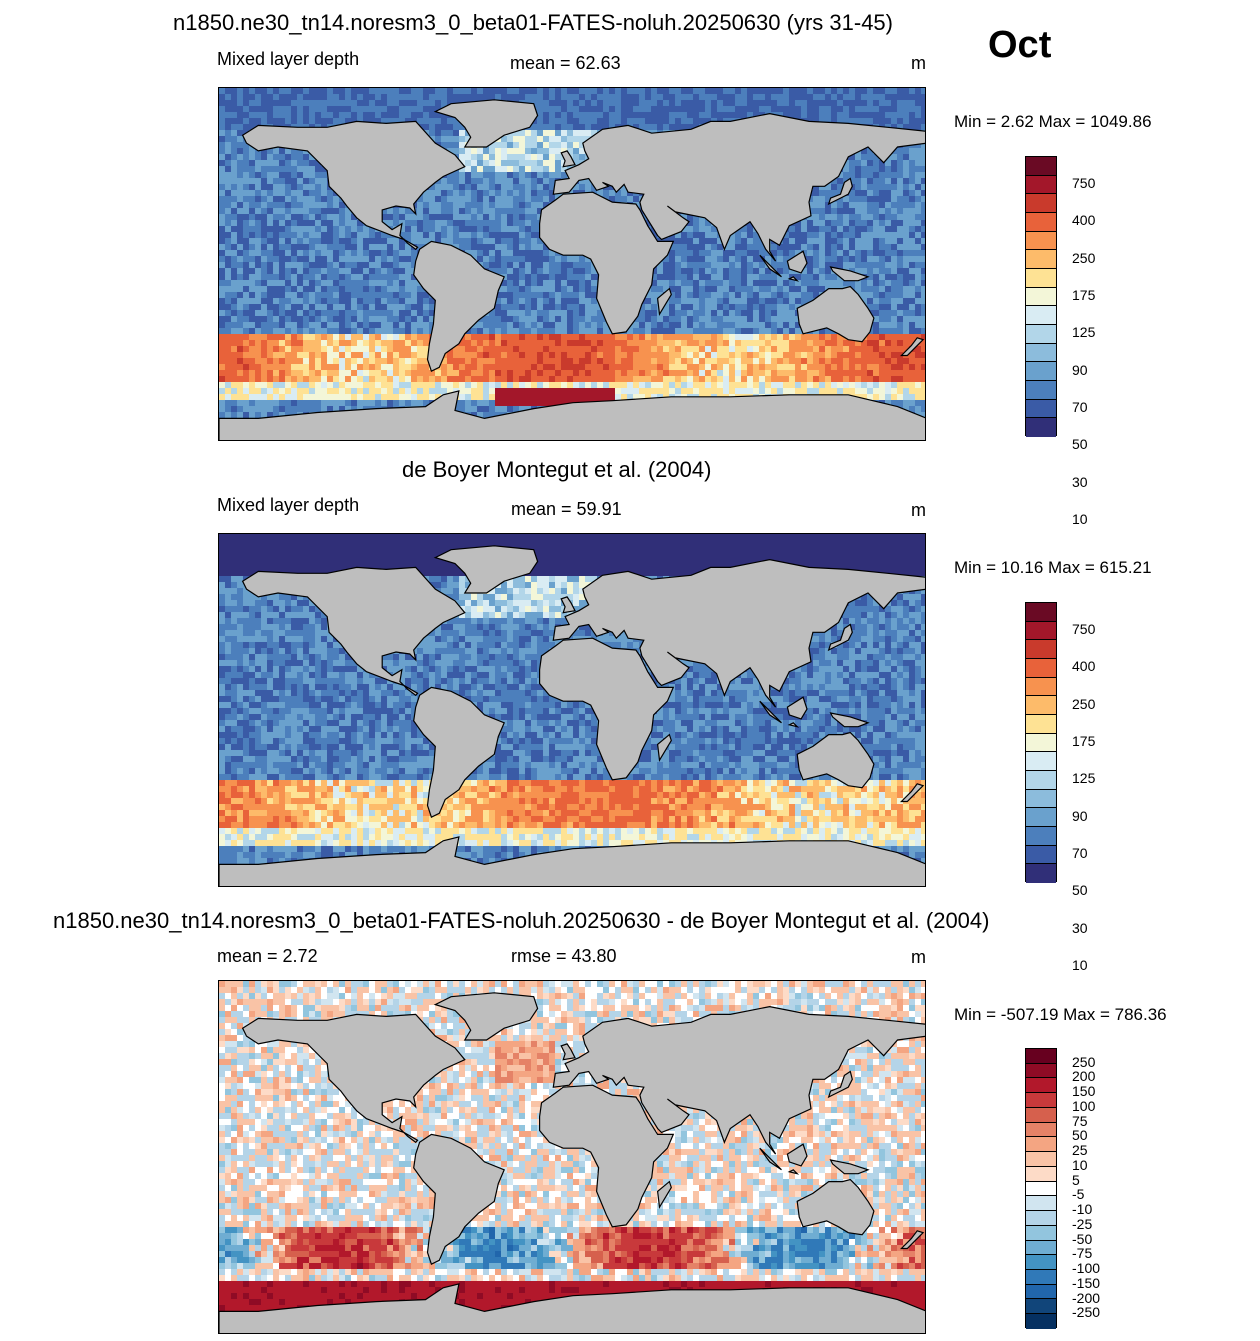  I want to click on panel1-map, so click(572, 264).